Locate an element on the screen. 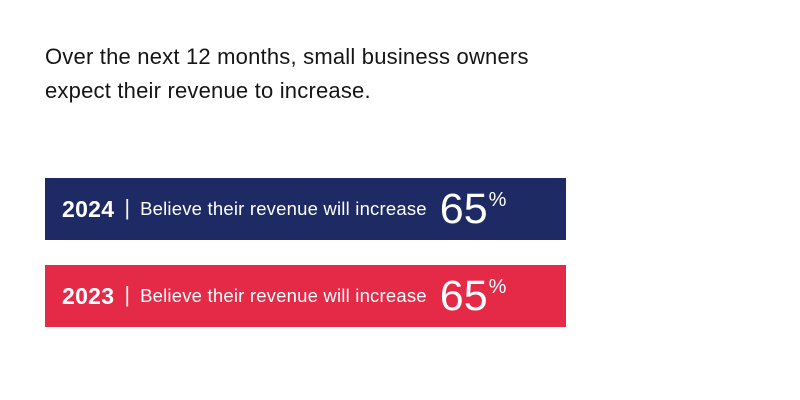 This screenshot has height=400, width=800. bar-2024-value-group: 65 % is located at coordinates (473, 208).